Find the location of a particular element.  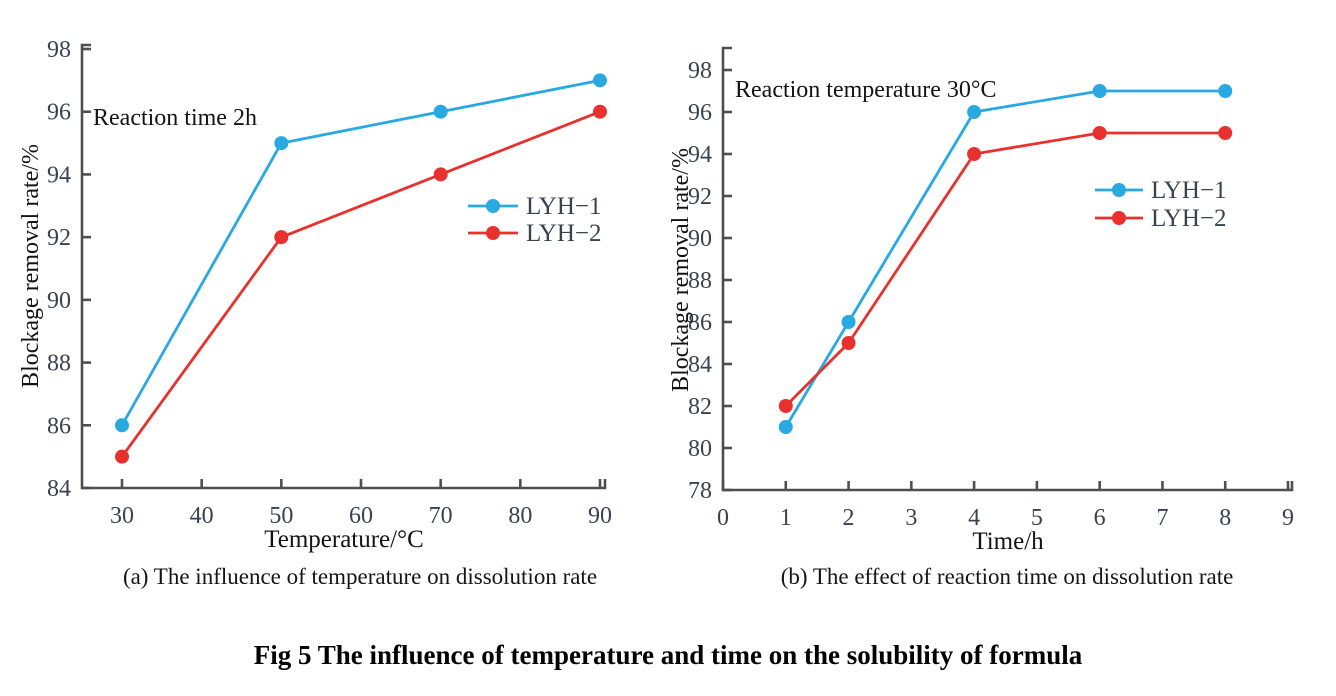

y-tick-label: 78 is located at coordinates (700, 491).